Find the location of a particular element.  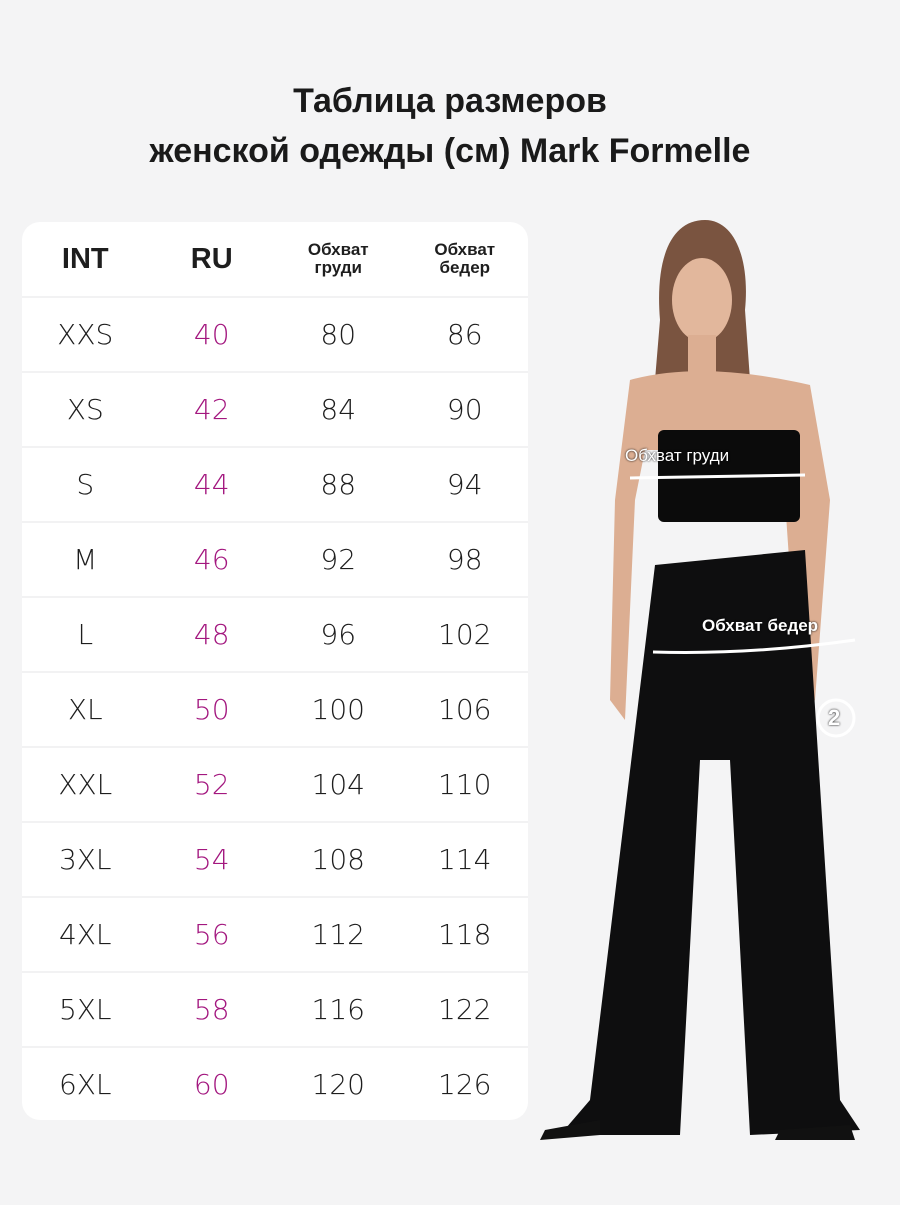

table-row: XXS 40 80 86 is located at coordinates (275, 333).